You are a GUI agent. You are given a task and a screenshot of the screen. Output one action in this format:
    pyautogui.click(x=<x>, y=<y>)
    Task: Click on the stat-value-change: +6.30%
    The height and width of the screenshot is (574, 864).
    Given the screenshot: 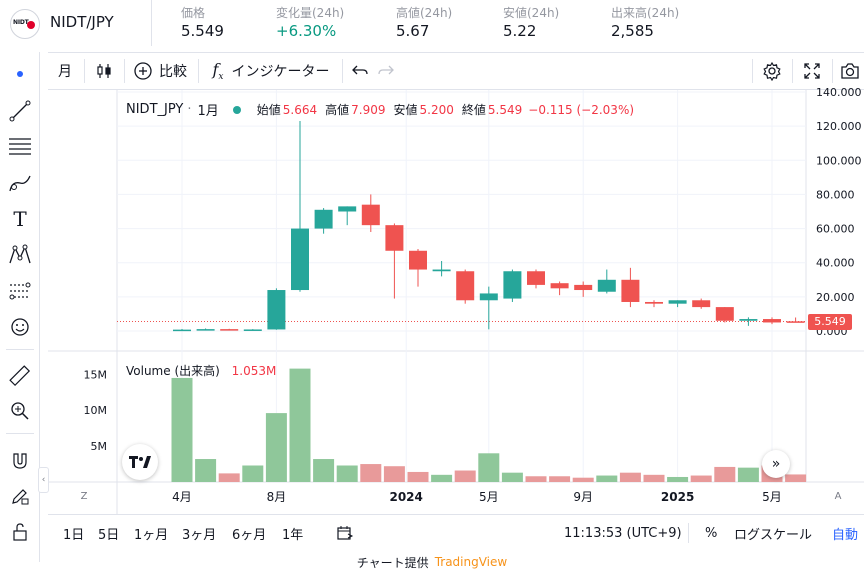 What is the action you would take?
    pyautogui.click(x=306, y=31)
    